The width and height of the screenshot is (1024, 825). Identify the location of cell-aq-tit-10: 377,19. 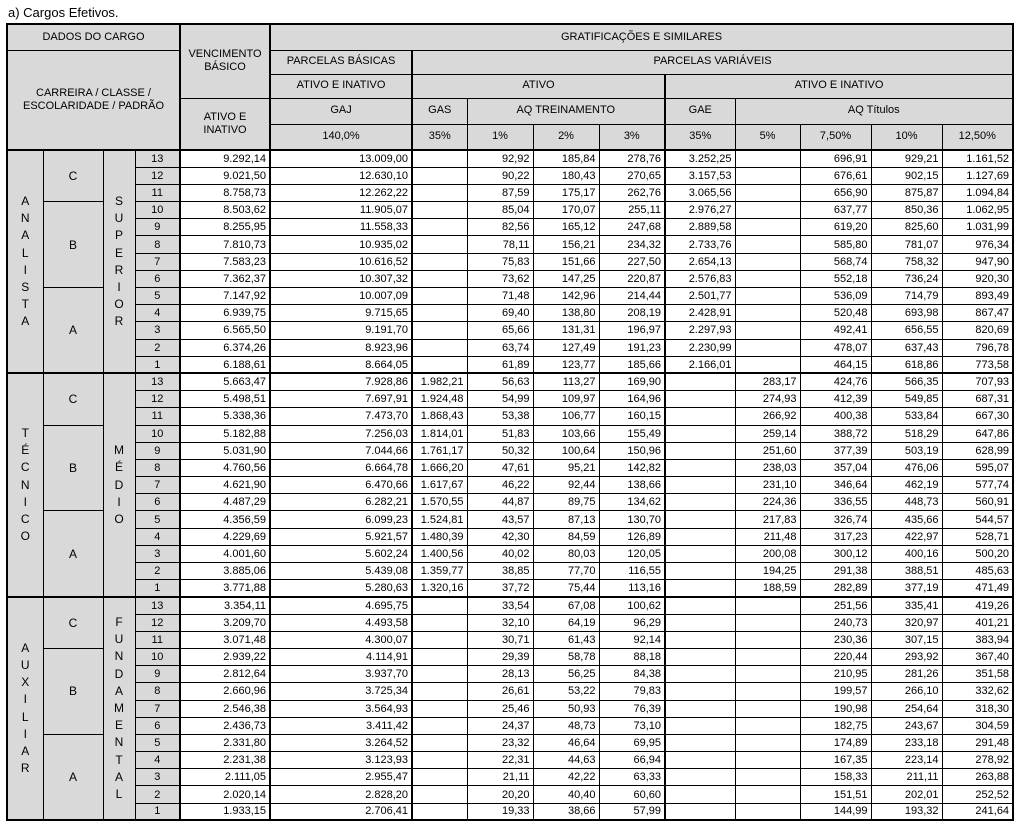
(906, 588).